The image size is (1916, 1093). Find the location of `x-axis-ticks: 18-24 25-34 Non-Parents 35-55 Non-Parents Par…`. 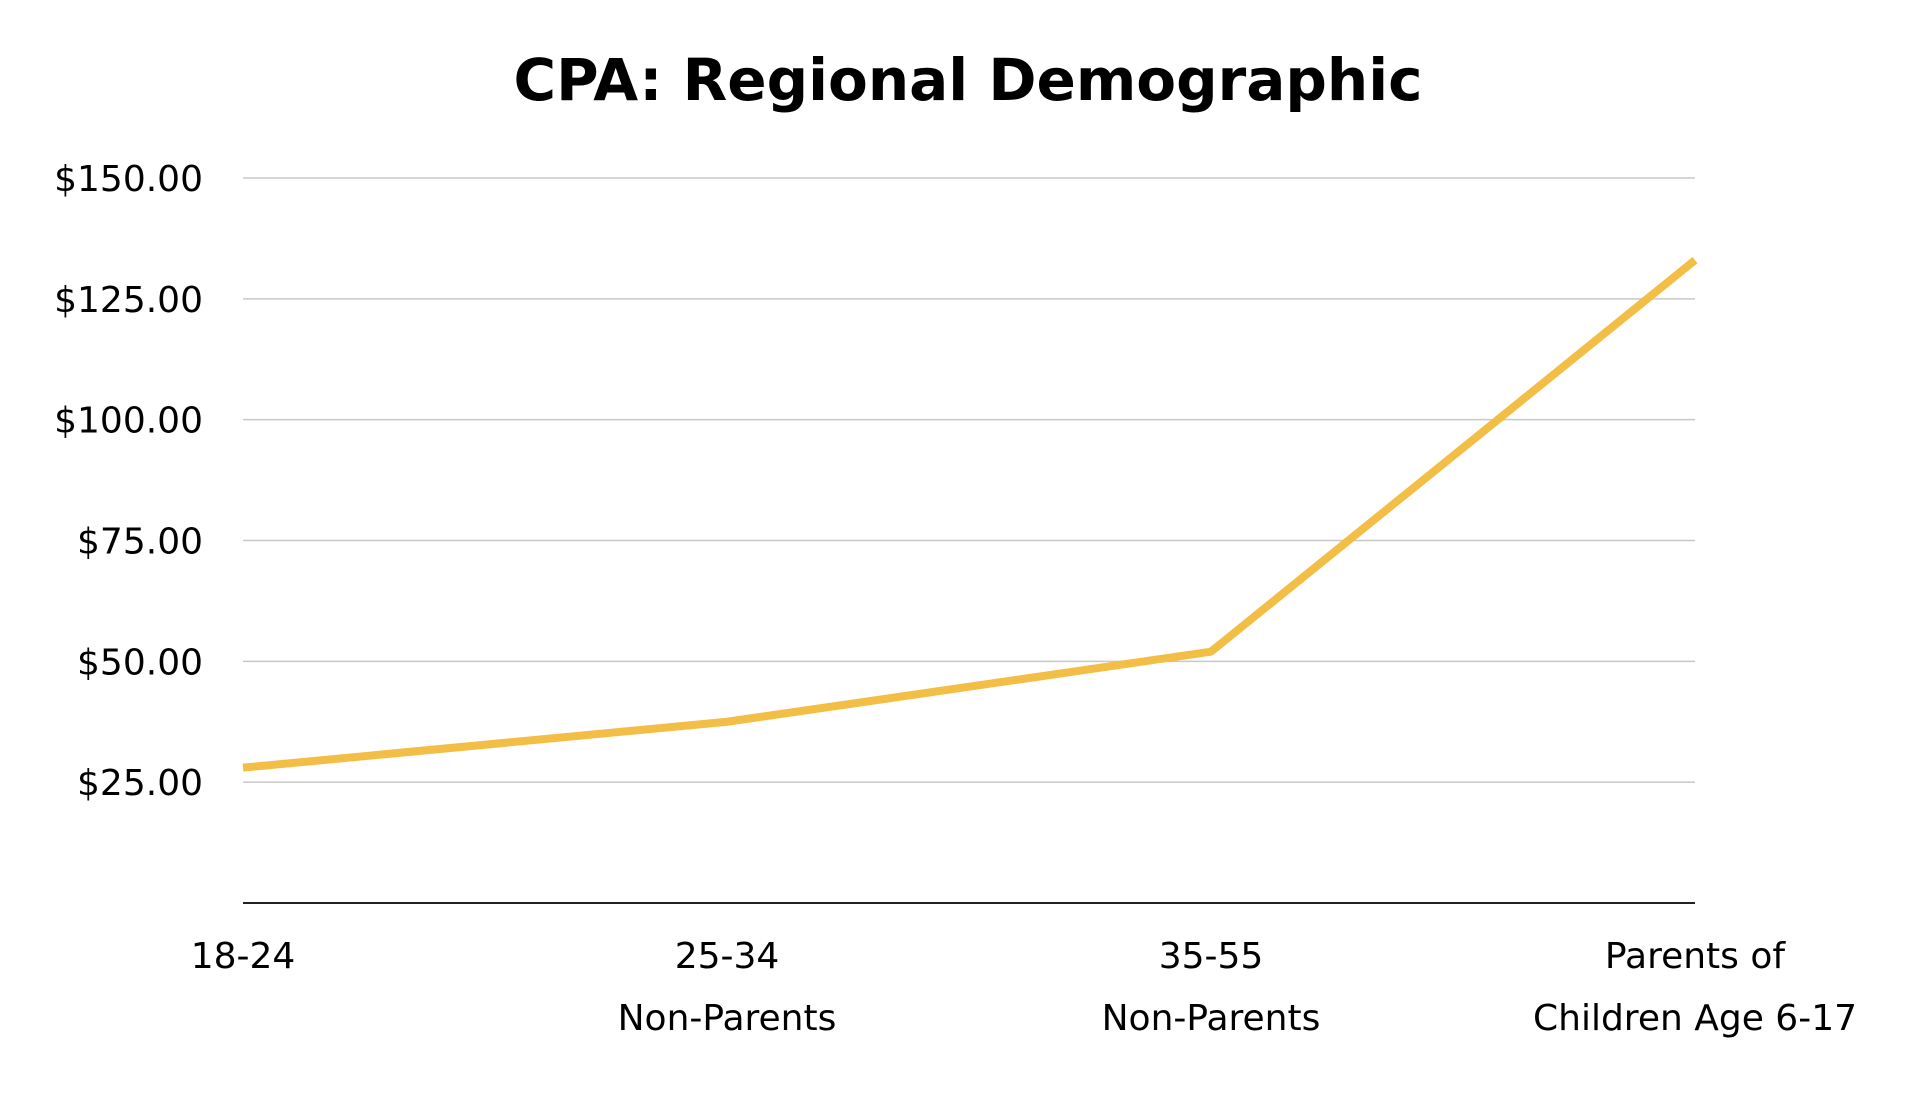

x-axis-ticks: 18-24 25-34 Non-Parents 35-55 Non-Parents Par… is located at coordinates (1024, 987).